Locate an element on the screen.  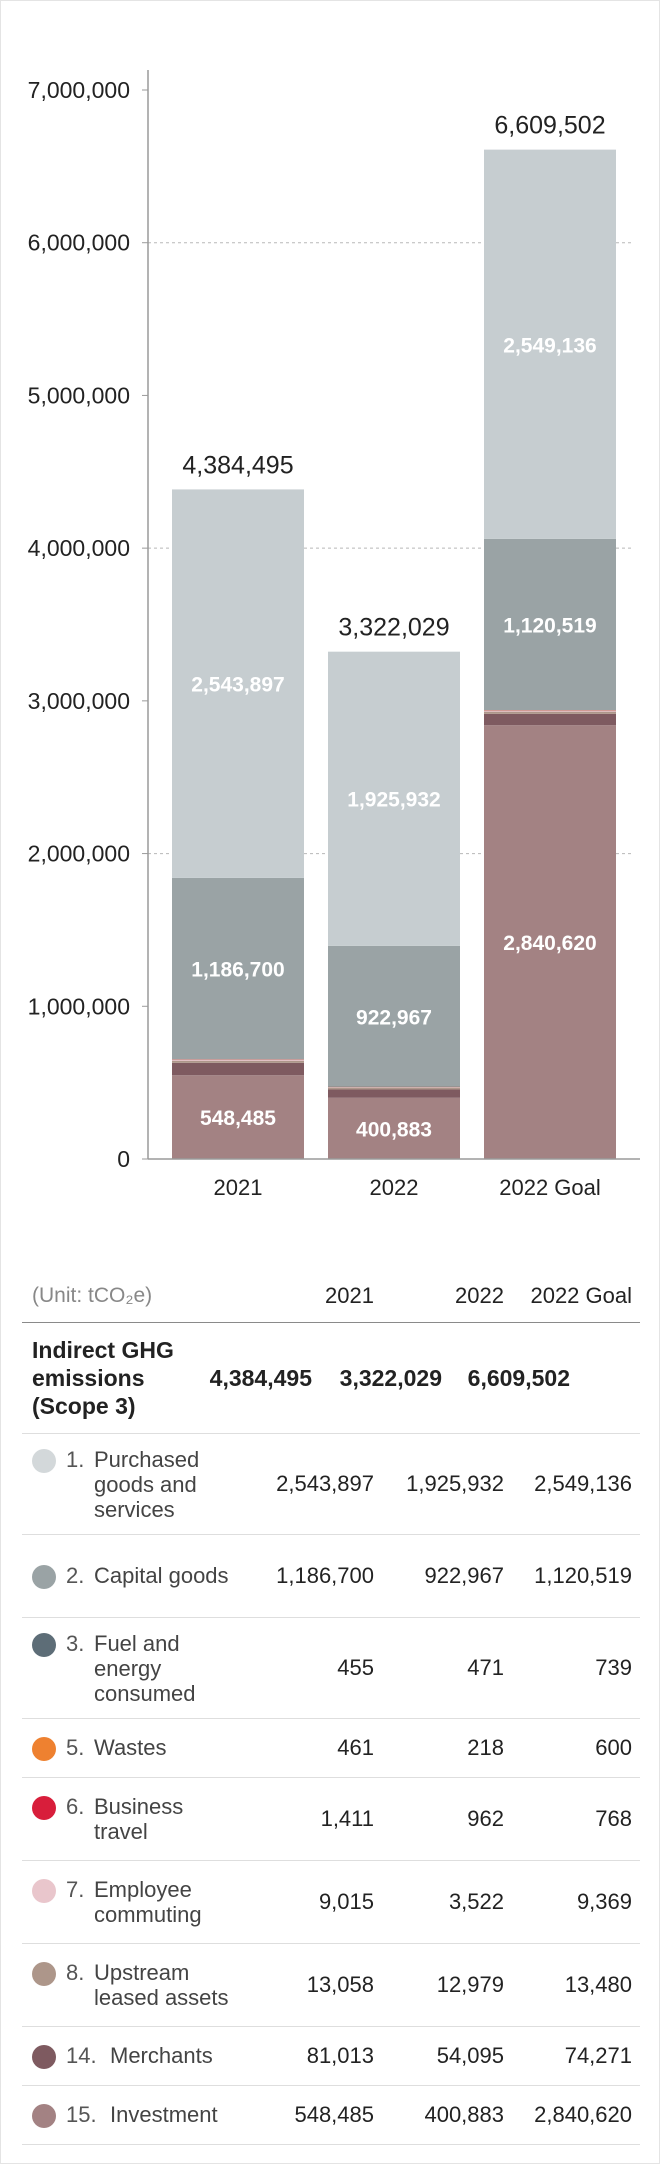
row-label: 8. Upstream leased assets is located at coordinates (138, 1985).